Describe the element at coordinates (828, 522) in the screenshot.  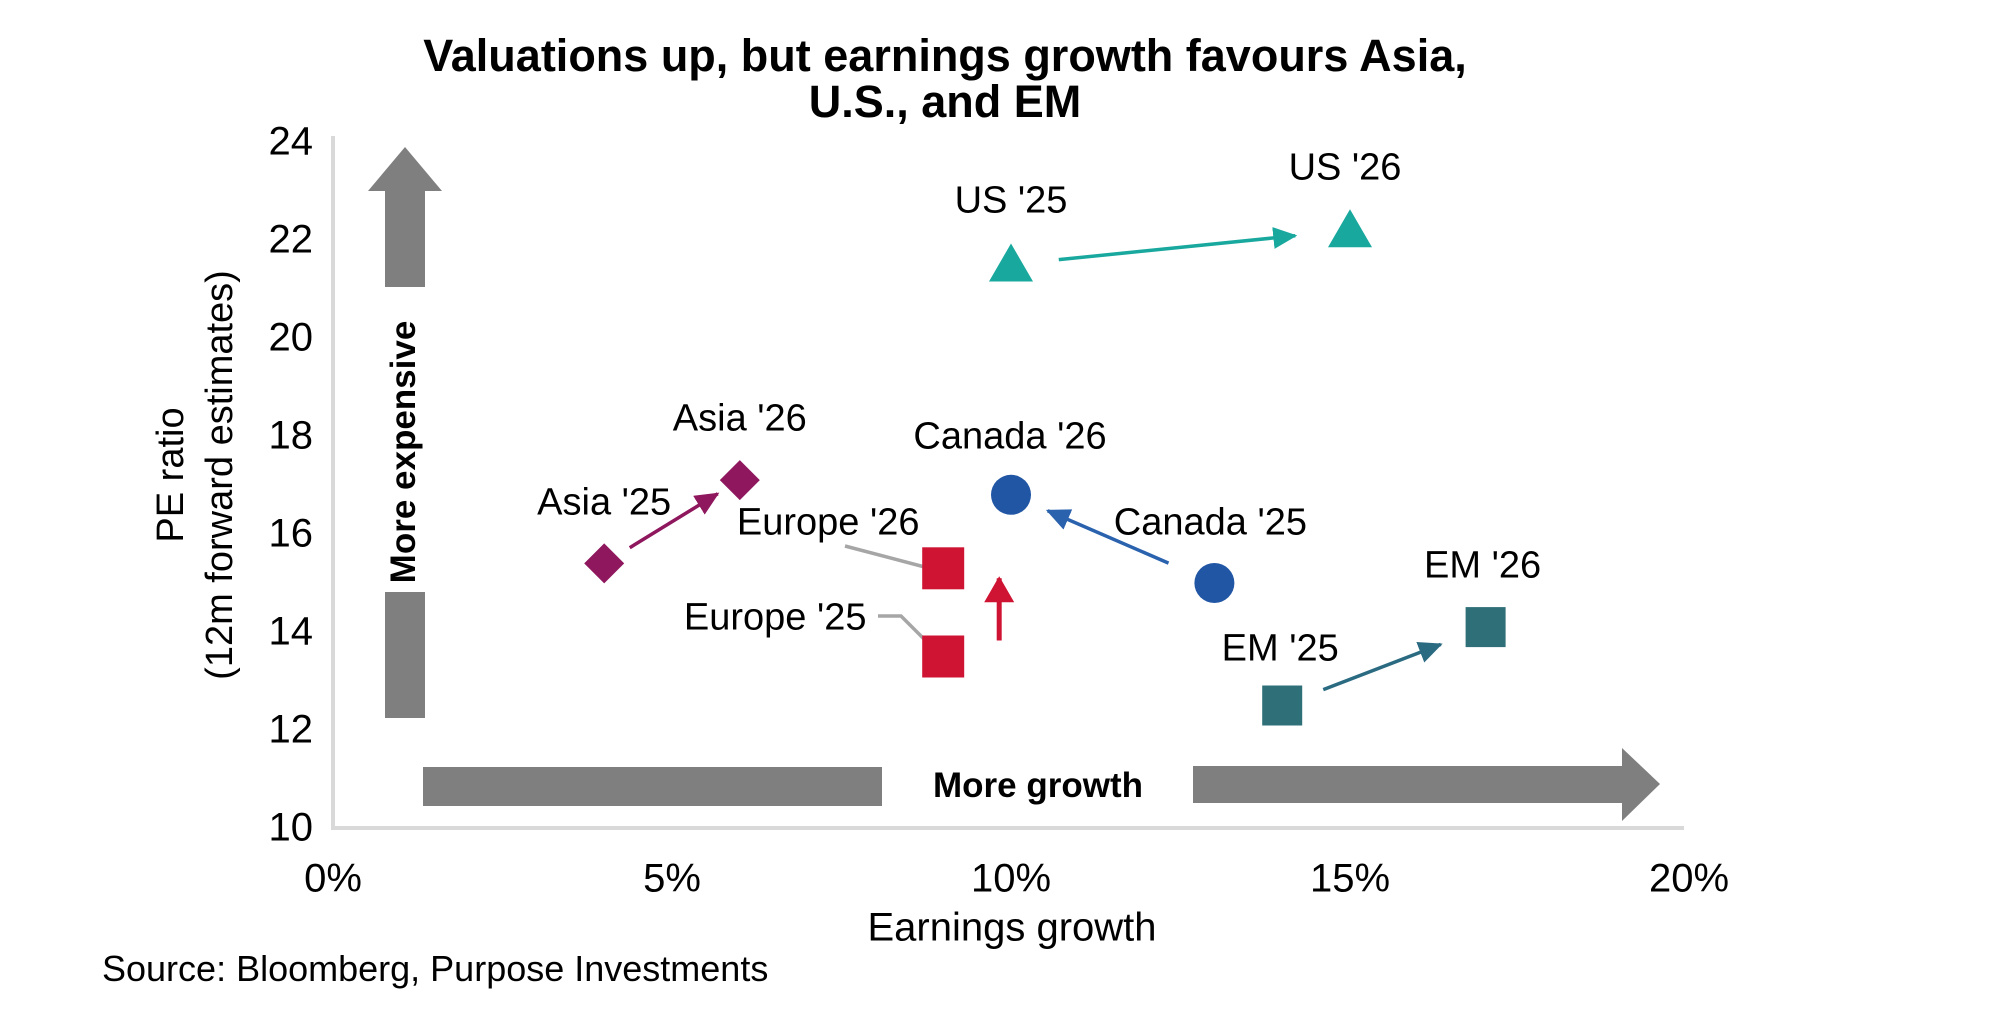
I see `point-label-europe-26: Europe '26` at that location.